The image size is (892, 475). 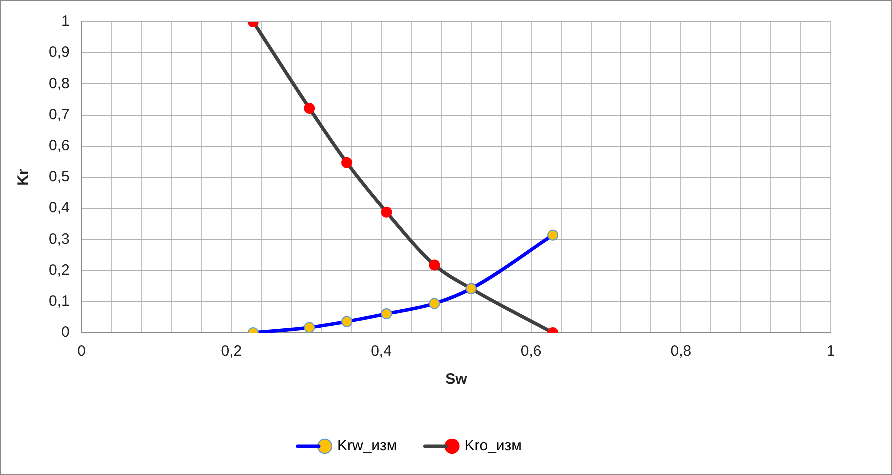 What do you see at coordinates (59, 239) in the screenshot?
I see `y-tick-label: 0,3` at bounding box center [59, 239].